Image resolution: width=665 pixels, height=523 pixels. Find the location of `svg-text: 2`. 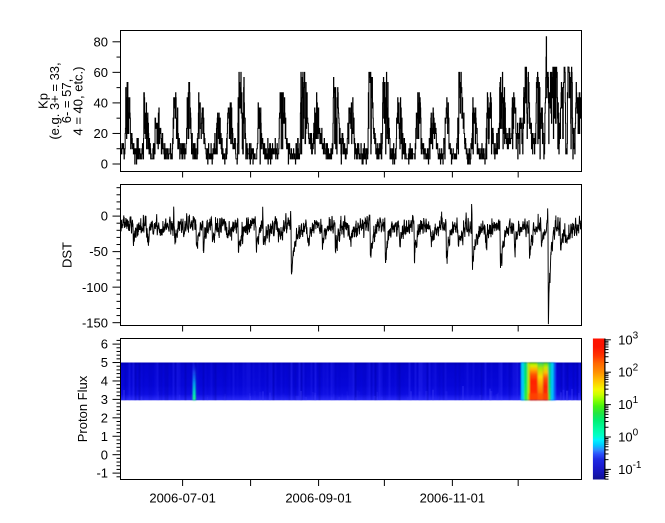

svg-text: 2 is located at coordinates (104, 417).